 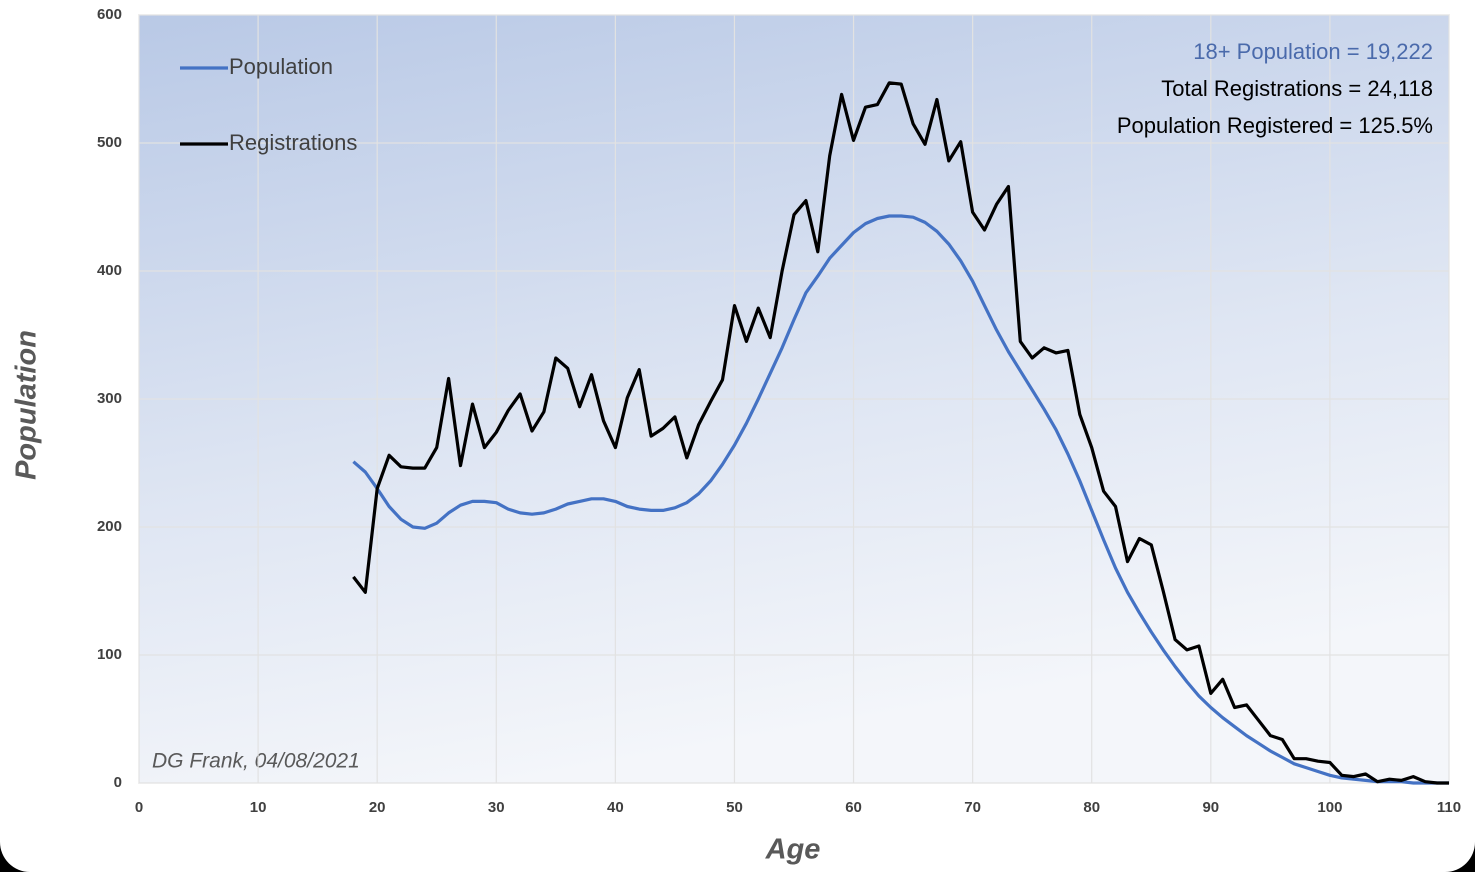 What do you see at coordinates (853, 807) in the screenshot?
I see `x-tick-label: 60` at bounding box center [853, 807].